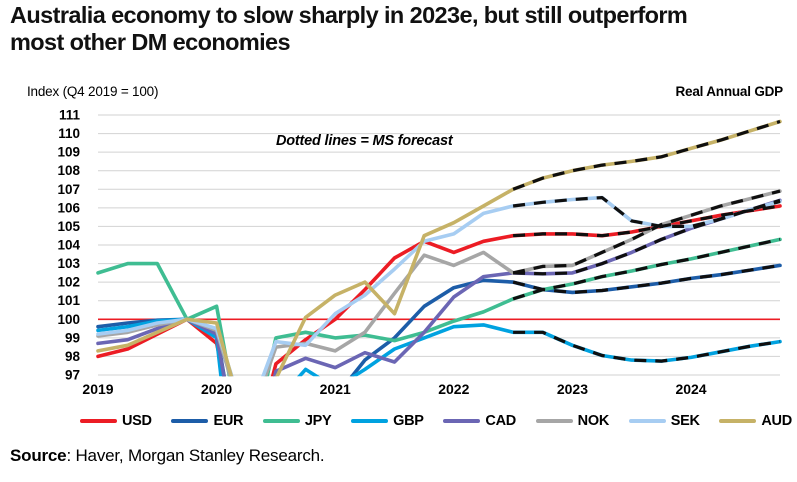 The width and height of the screenshot is (797, 482). I want to click on y-tick-label: 103, so click(68, 263).